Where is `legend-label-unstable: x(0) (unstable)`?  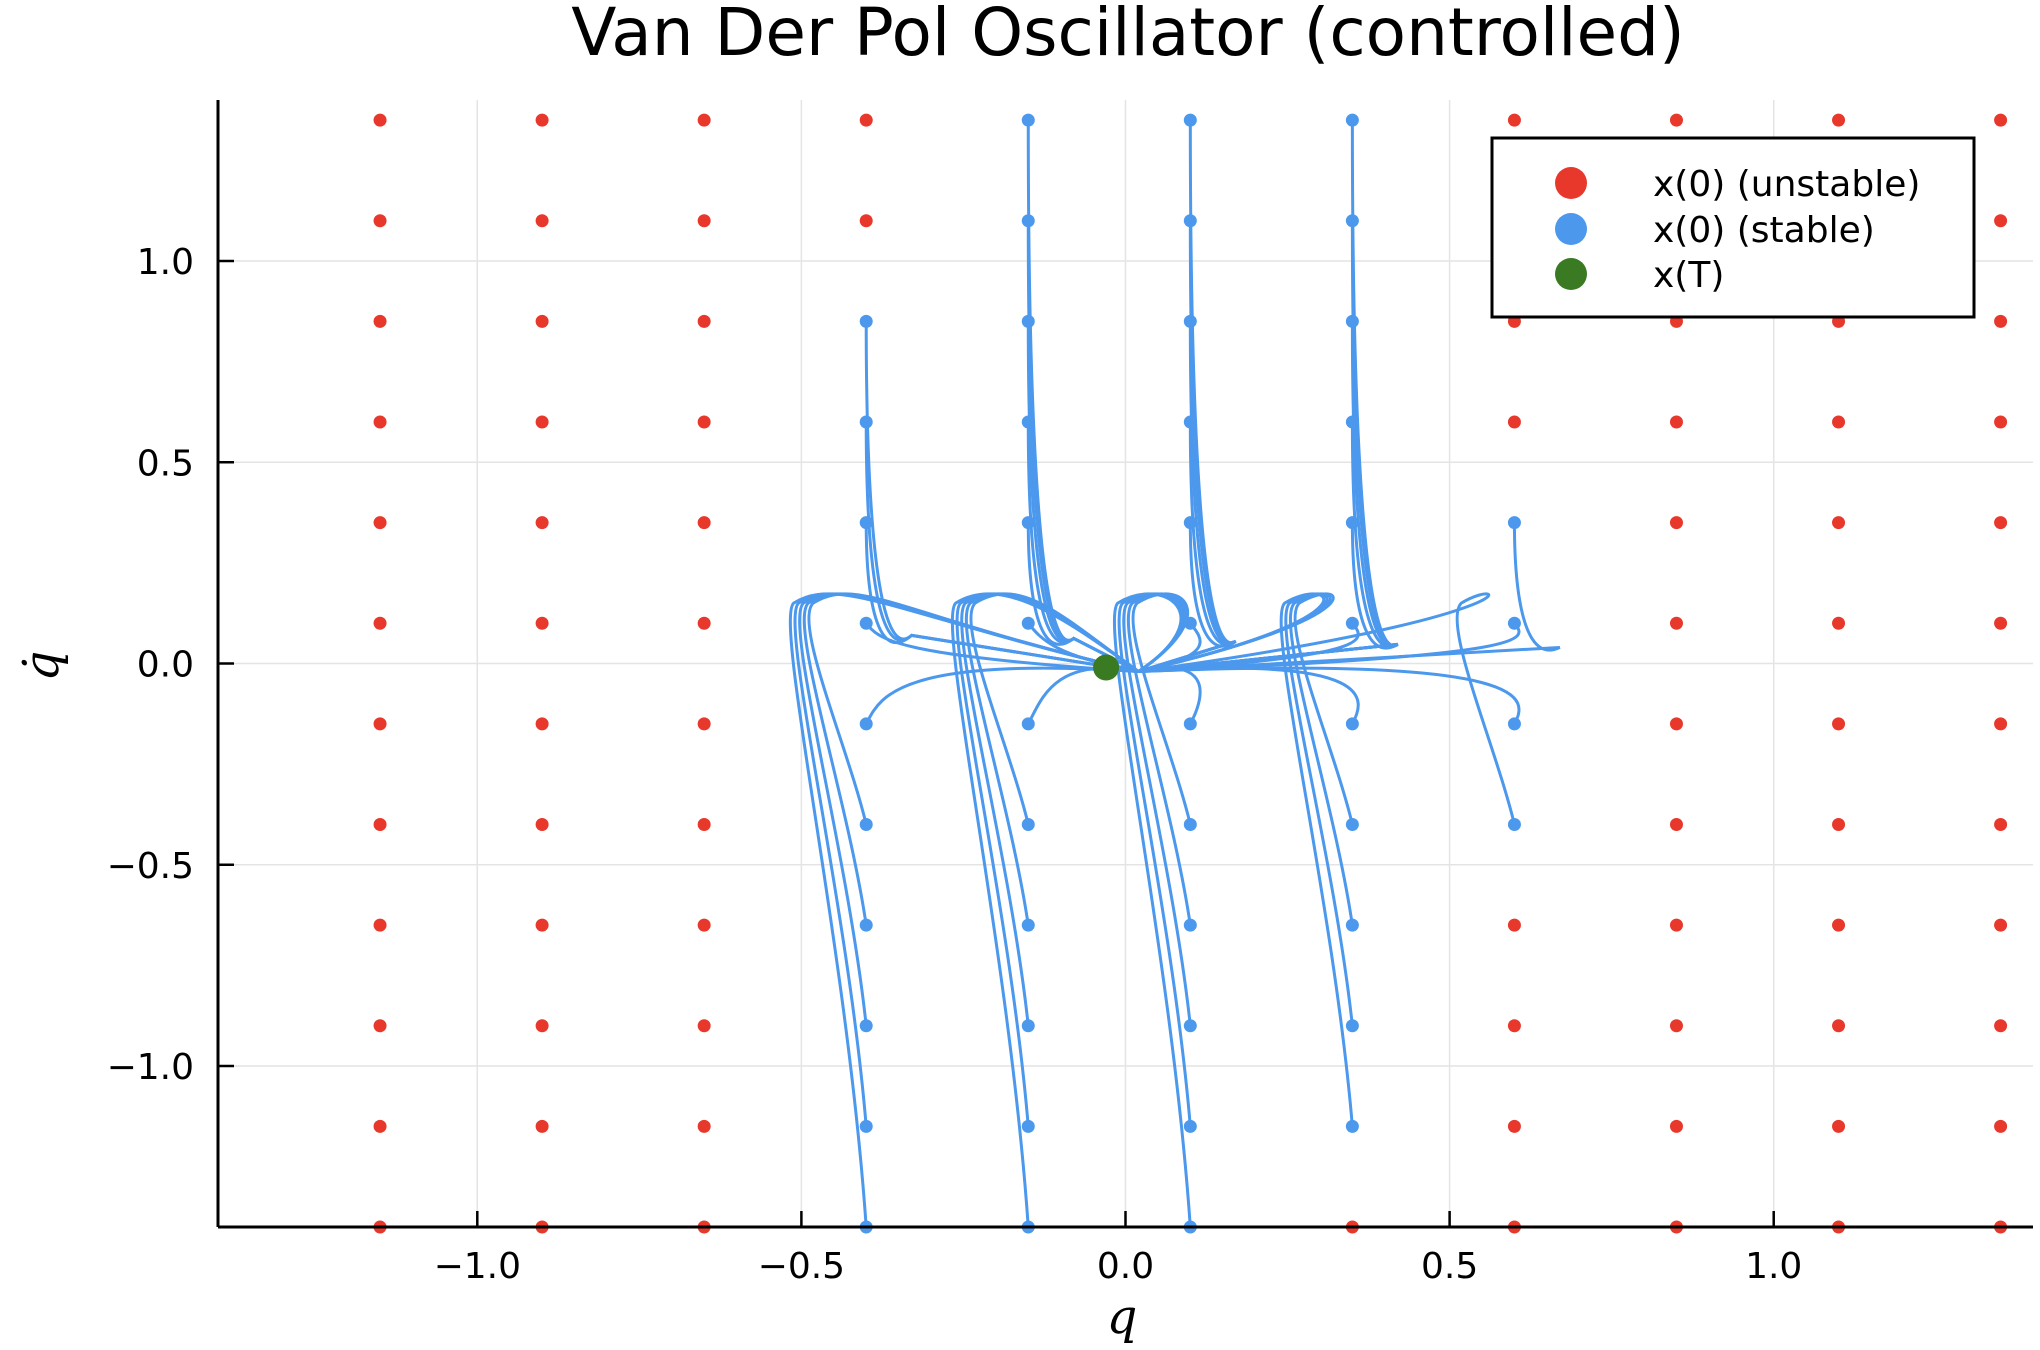
legend-label-unstable: x(0) (unstable) is located at coordinates (1786, 184).